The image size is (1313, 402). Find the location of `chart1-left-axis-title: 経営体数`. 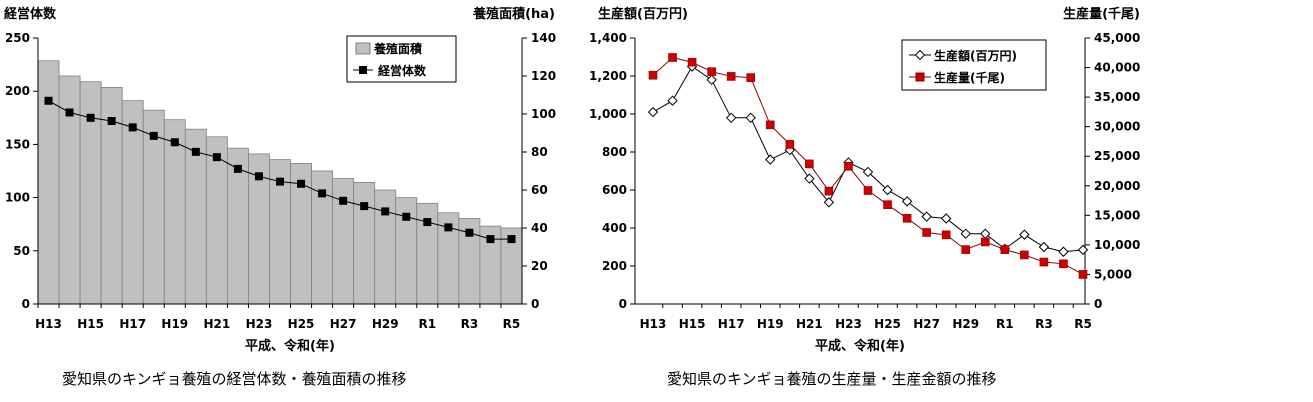

chart1-left-axis-title: 経営体数 is located at coordinates (30, 14).